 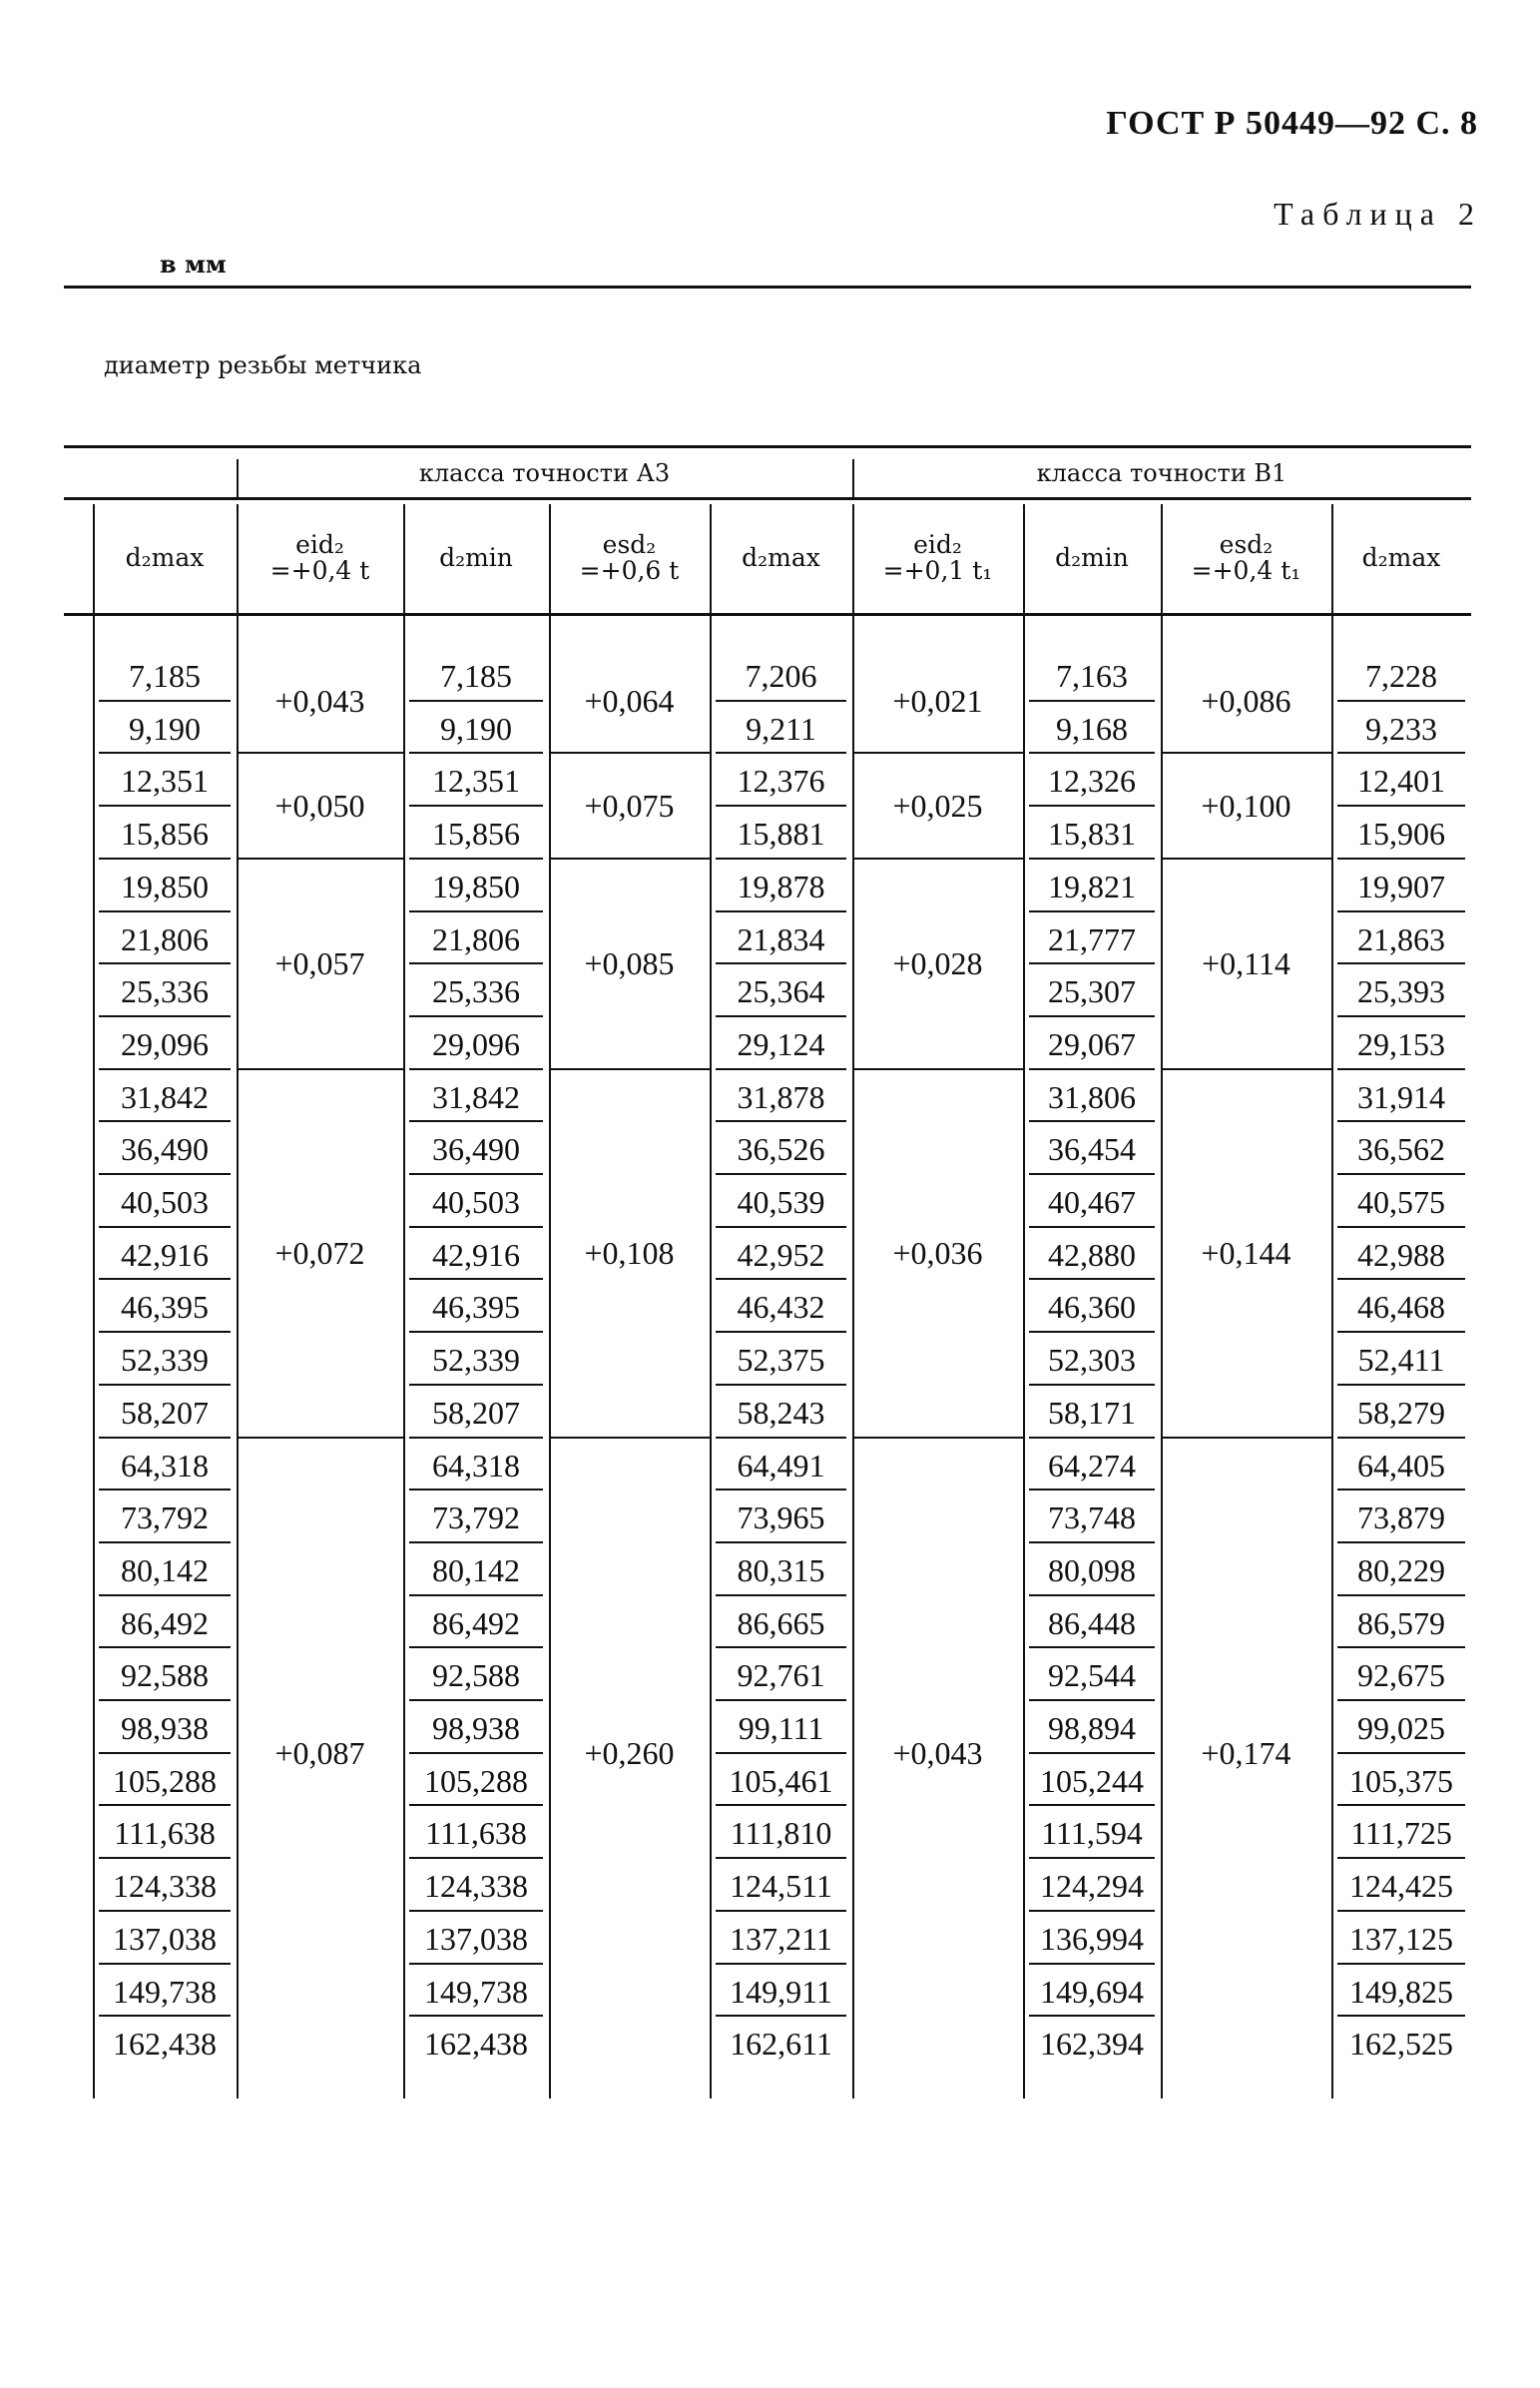 I want to click on column-header: esd₂ =+0,6 t, so click(x=629, y=558).